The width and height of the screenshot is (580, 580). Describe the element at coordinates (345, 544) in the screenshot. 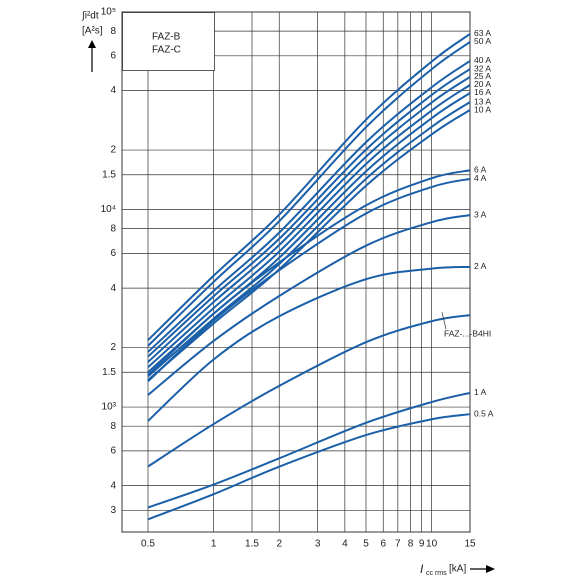

I see `x-tick-label: 4` at that location.